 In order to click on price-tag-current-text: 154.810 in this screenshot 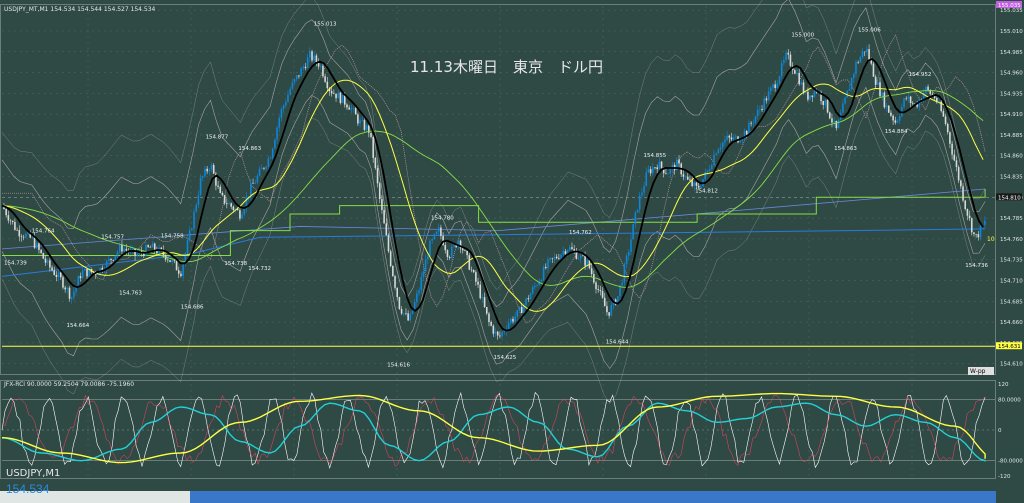, I will do `click(1009, 198)`.